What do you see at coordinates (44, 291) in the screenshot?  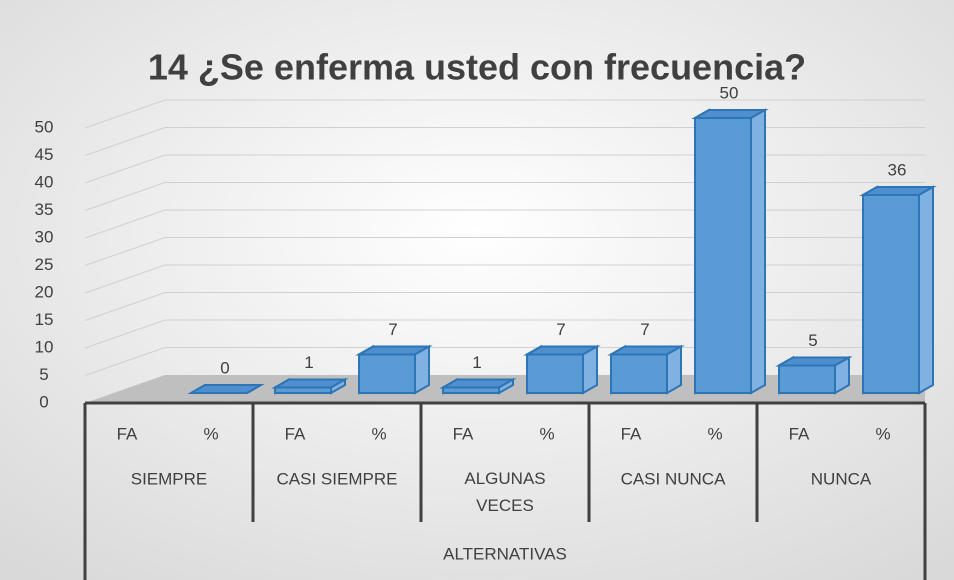 I see `y-tick-label: 20` at bounding box center [44, 291].